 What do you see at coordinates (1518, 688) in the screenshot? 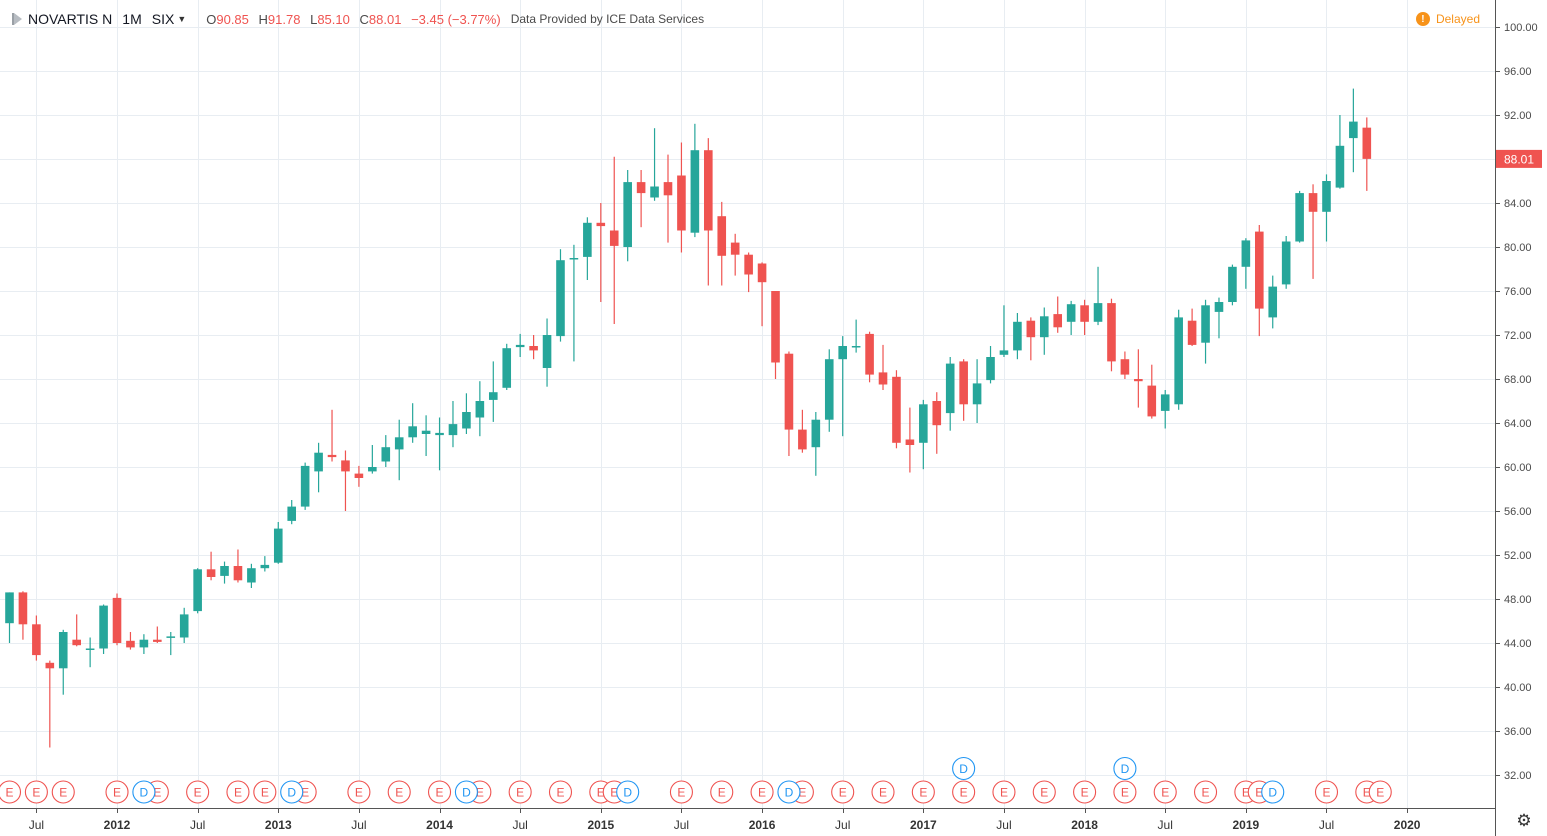
I see `price-tick-label: 40.00` at bounding box center [1518, 688].